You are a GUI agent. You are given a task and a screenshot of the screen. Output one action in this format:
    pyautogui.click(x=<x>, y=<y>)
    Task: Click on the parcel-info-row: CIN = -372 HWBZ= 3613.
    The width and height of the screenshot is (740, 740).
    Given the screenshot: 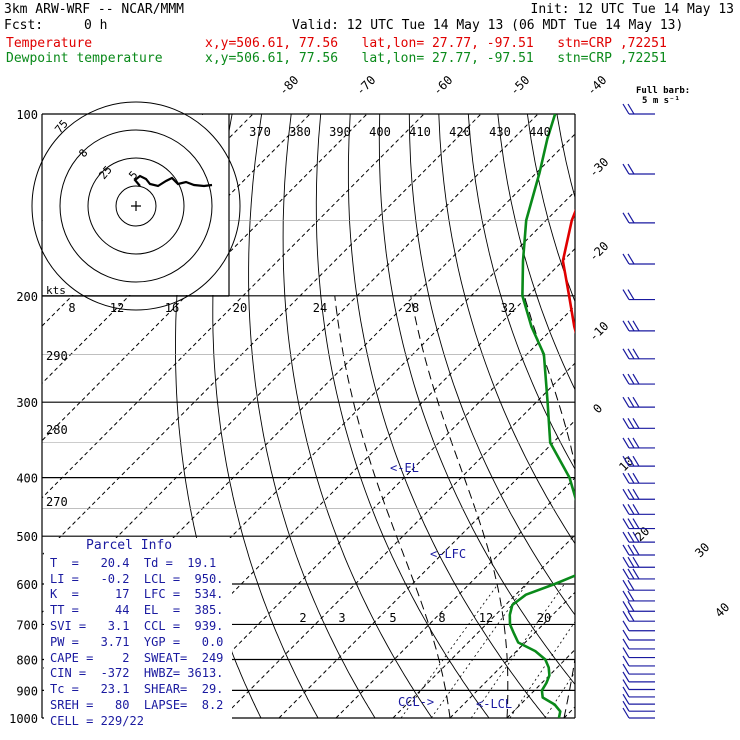 What is the action you would take?
    pyautogui.click(x=137, y=673)
    